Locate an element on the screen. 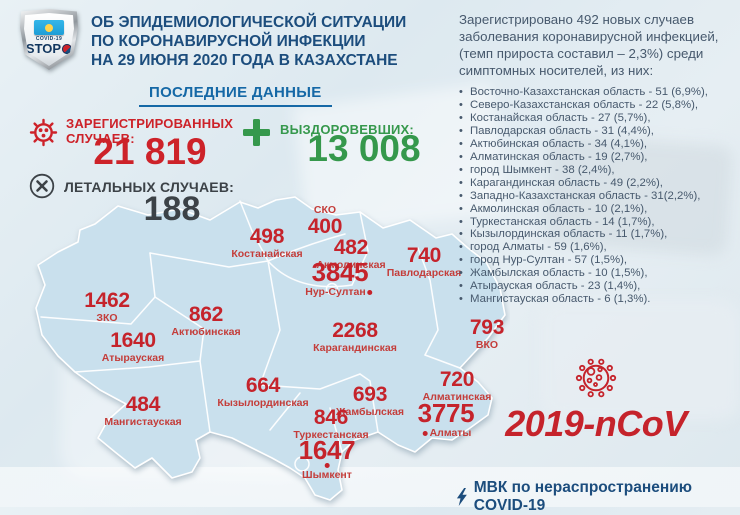 This screenshot has width=740, height=515. globe-icon is located at coordinates (66, 49).